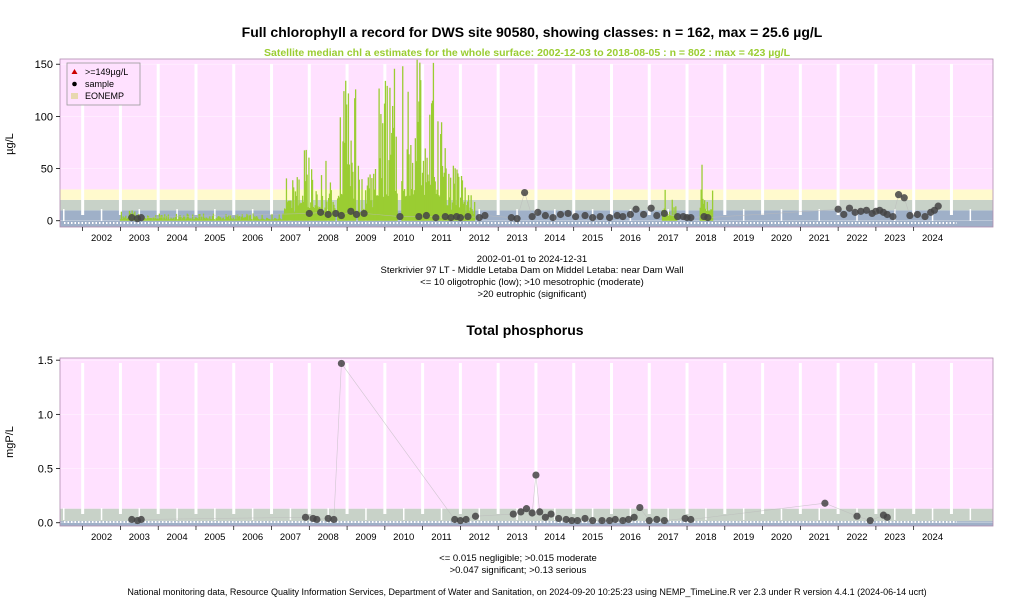 This screenshot has height=605, width=1024. I want to click on x-tick-label: 2019, so click(743, 537).